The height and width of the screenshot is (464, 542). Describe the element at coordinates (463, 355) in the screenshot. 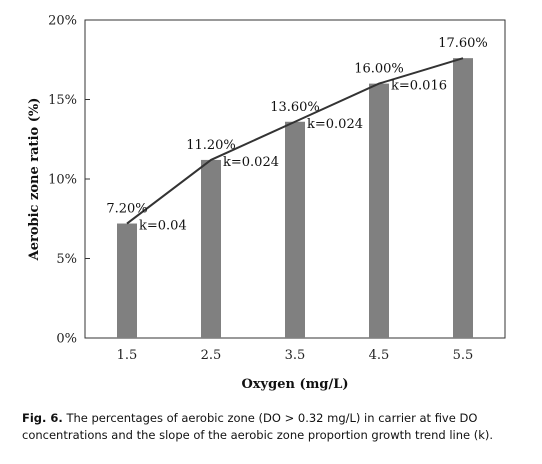

I see `x-tick-label: 5.5` at that location.